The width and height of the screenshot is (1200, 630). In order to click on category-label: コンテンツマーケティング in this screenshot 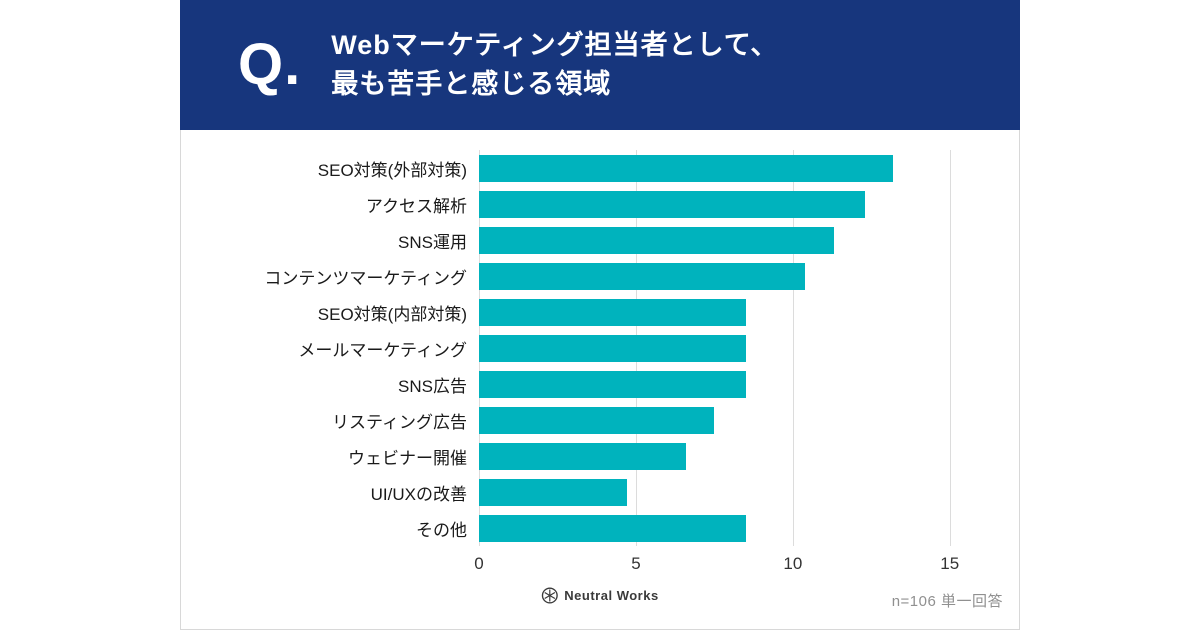, I will do `click(365, 278)`.